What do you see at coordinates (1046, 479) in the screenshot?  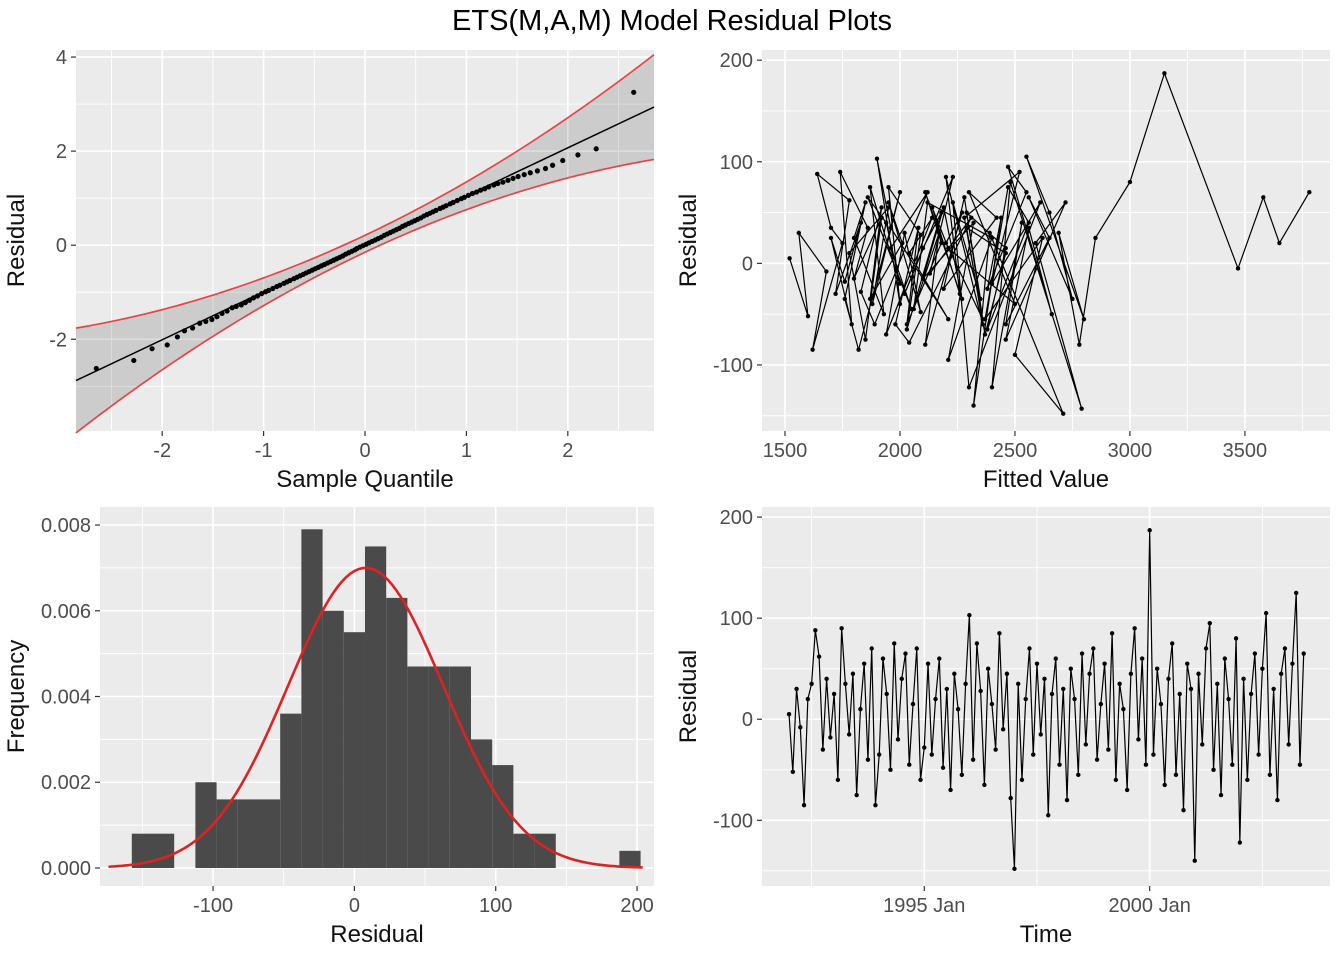 I see `x-axis-title: Fitted Value` at bounding box center [1046, 479].